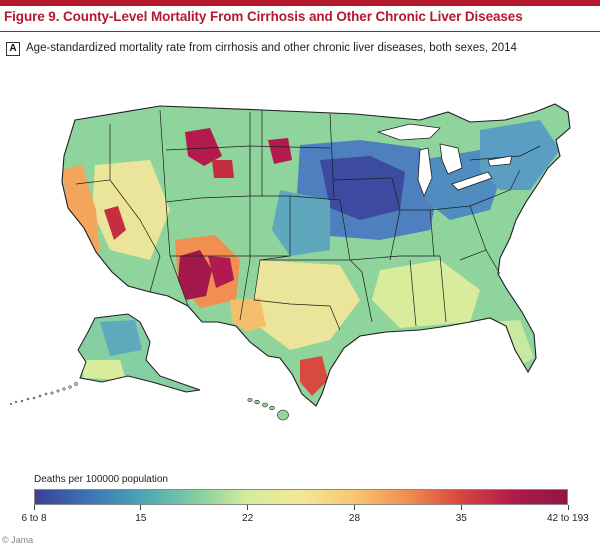 The height and width of the screenshot is (548, 600). Describe the element at coordinates (354, 518) in the screenshot. I see `legend-tick-label: 28` at that location.